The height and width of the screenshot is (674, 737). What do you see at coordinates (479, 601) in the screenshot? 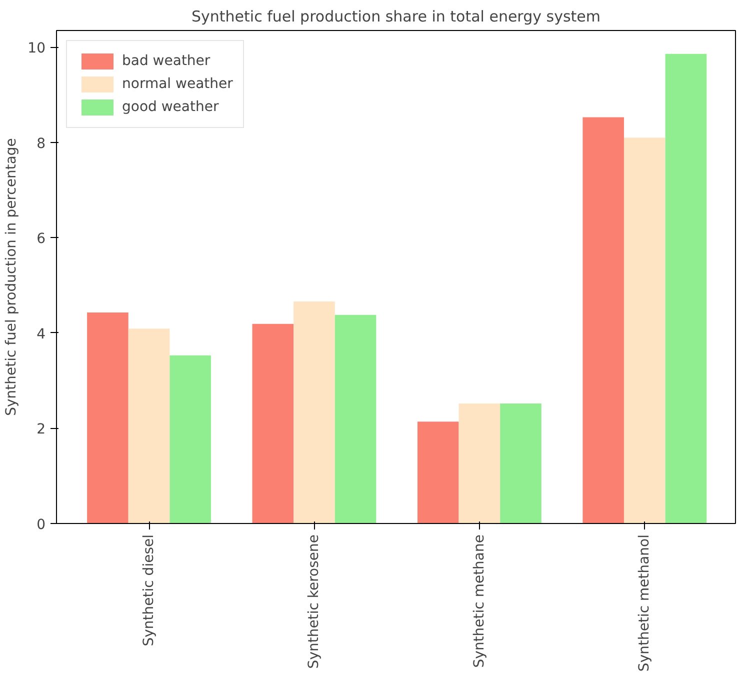
I see `x-tick-label: Synthetic methane` at bounding box center [479, 601].